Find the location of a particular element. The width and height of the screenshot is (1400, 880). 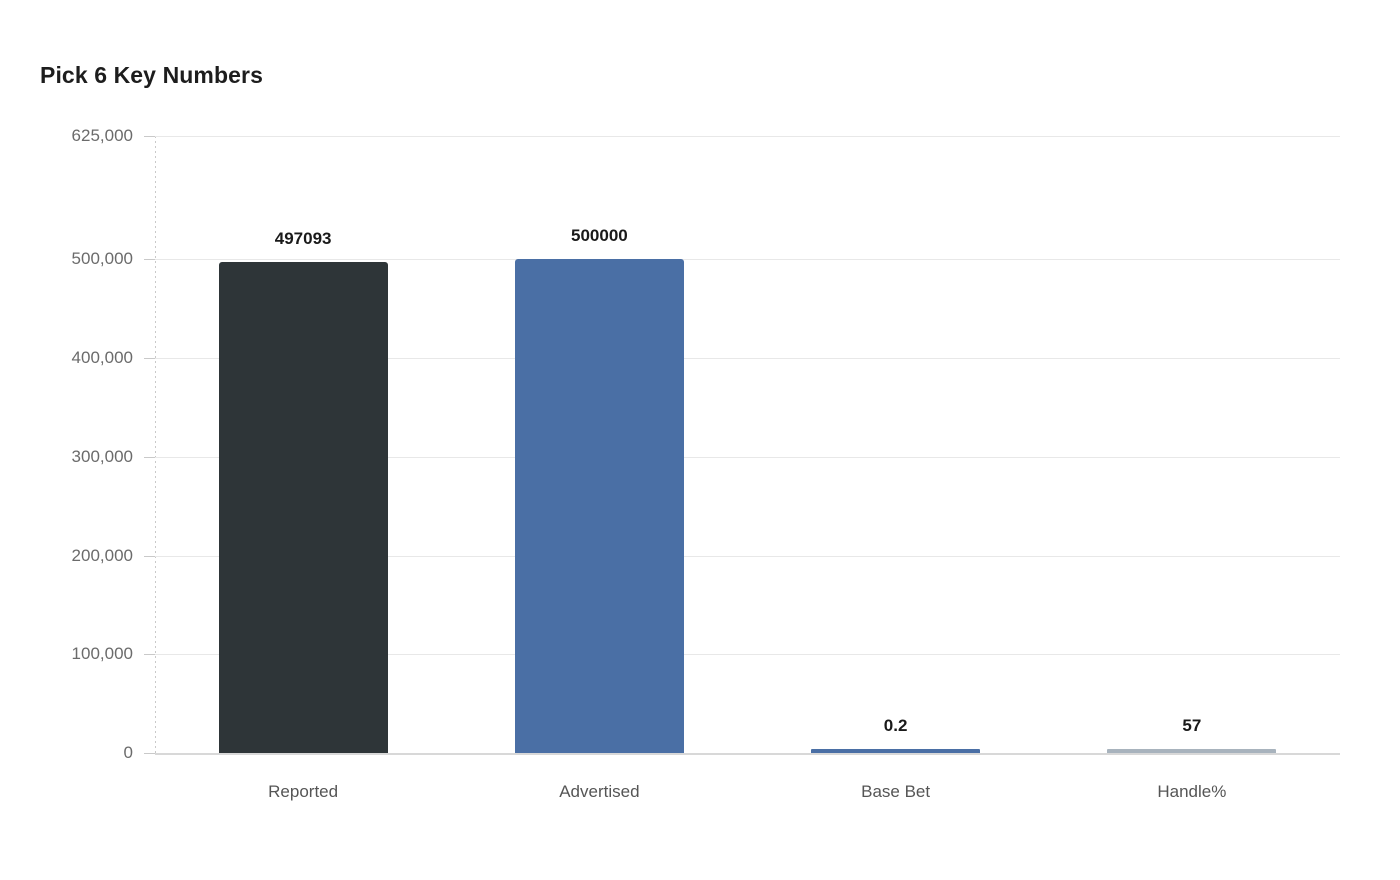

y-tick-label: 400,000 is located at coordinates (102, 358).